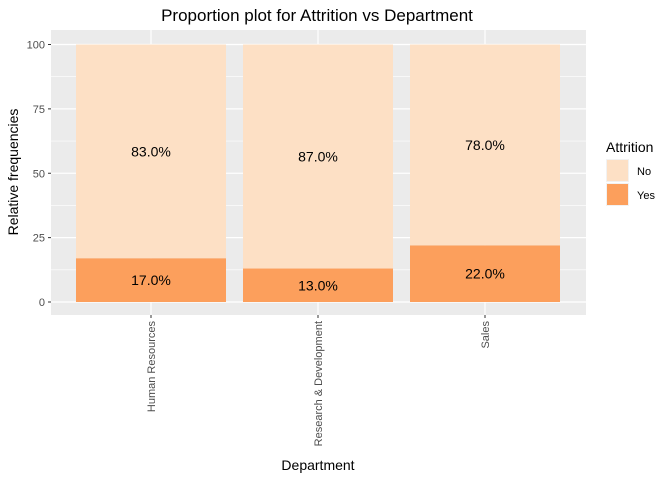 The image size is (672, 480). I want to click on bar-label-no: 78.0%, so click(485, 145).